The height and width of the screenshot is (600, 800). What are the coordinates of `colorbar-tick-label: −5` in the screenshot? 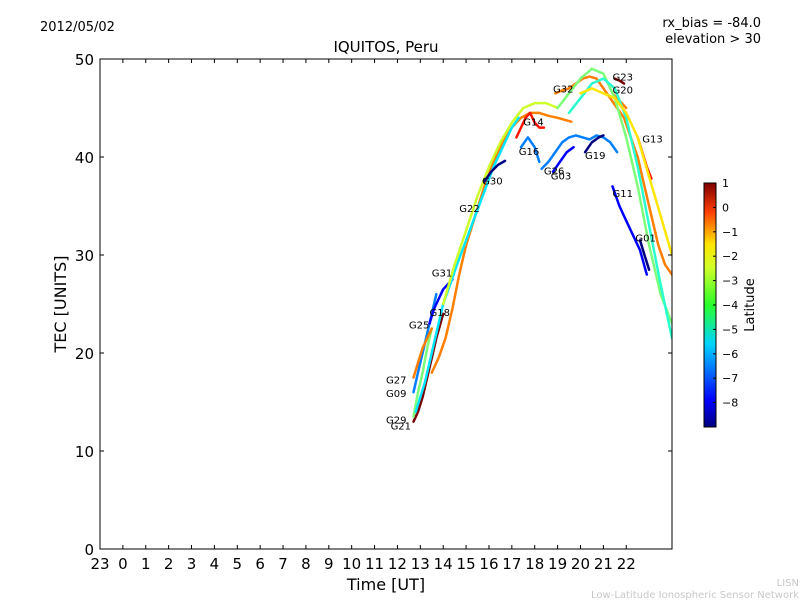 It's located at (730, 329).